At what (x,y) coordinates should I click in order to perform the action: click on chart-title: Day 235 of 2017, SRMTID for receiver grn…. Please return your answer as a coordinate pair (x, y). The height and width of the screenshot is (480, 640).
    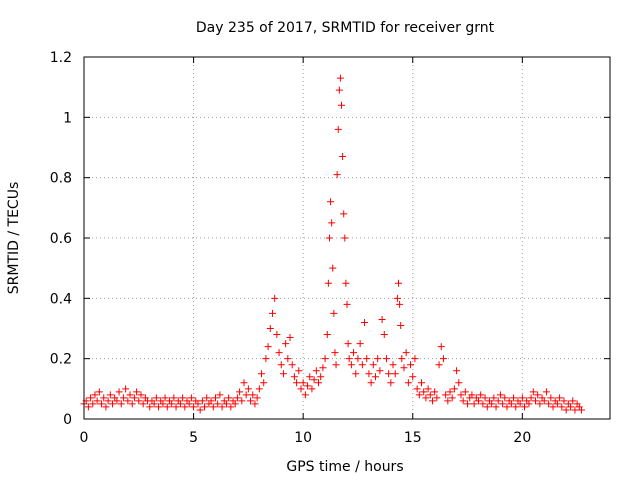
    Looking at the image, I should click on (345, 28).